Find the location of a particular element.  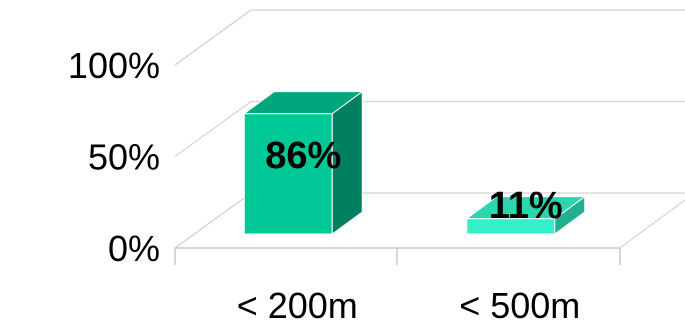

data-label-0: 86% is located at coordinates (303, 156).